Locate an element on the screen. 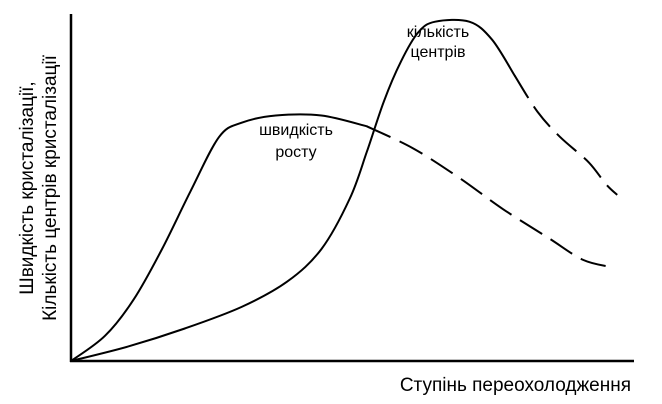 The height and width of the screenshot is (404, 662). y-axis-title-line-2: Кількість центрів кристалізації is located at coordinates (50, 187).